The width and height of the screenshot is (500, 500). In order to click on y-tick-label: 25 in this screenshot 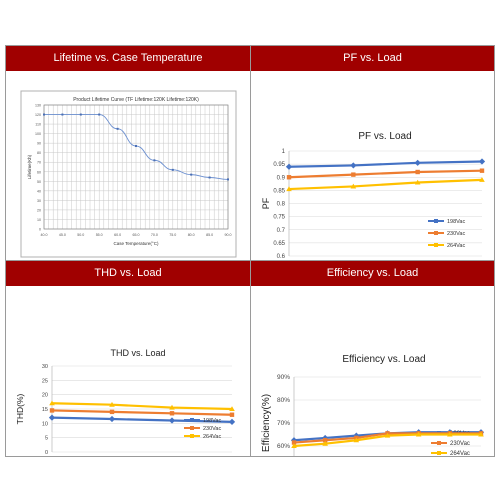, I will do `click(45, 381)`.